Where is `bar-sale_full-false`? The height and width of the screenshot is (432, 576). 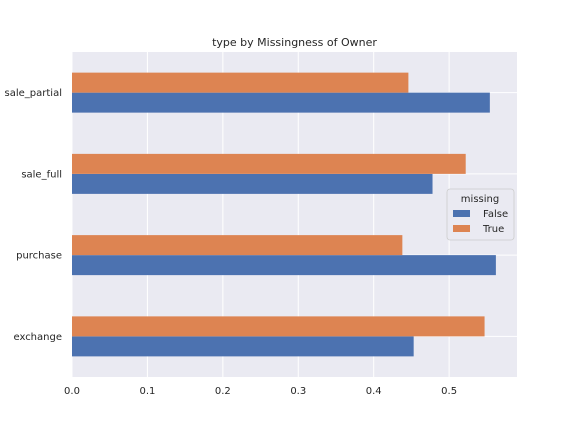 bar-sale_full-false is located at coordinates (252, 183).